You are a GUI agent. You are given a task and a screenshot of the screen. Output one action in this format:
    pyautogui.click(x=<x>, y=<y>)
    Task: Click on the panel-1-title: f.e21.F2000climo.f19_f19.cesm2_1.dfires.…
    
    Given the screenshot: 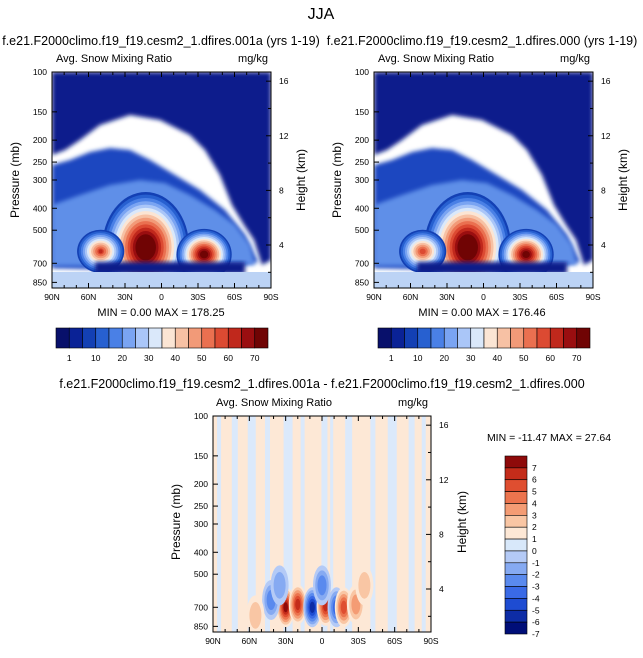 What is the action you would take?
    pyautogui.click(x=161, y=41)
    